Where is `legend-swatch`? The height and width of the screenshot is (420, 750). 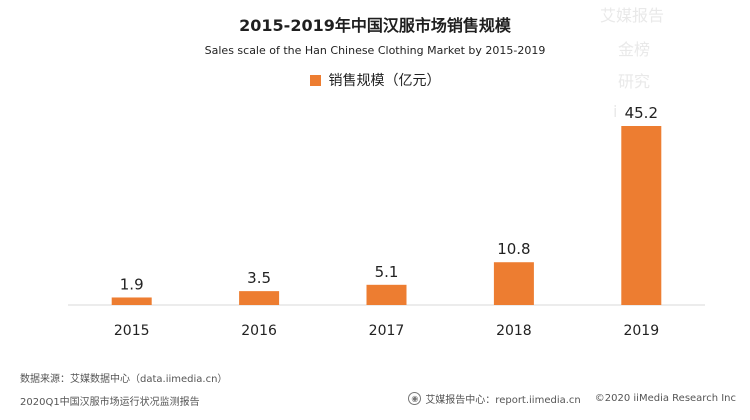
legend-swatch is located at coordinates (315, 80).